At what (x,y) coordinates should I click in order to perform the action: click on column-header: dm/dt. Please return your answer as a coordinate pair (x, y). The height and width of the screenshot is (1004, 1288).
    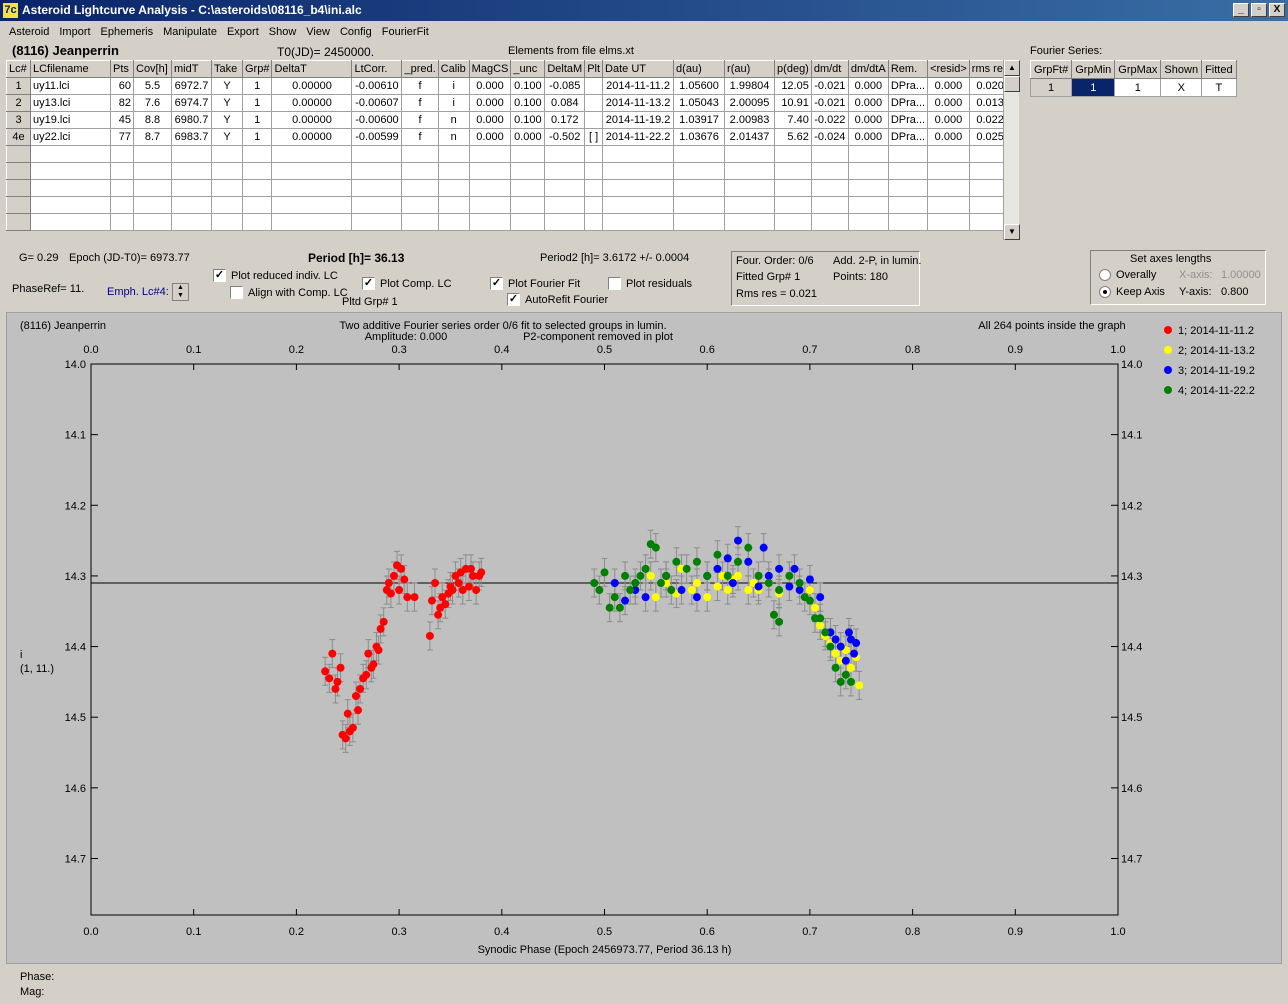
    Looking at the image, I should click on (829, 69).